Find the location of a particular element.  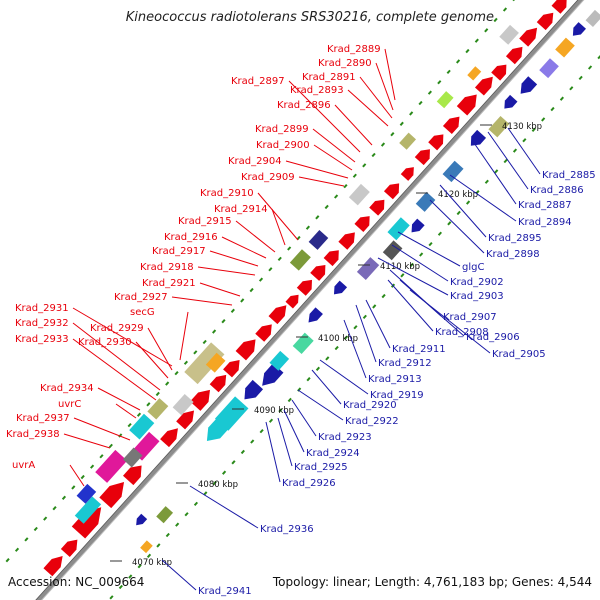

forward-gene-label: Krad_2929 is located at coordinates (117, 328).